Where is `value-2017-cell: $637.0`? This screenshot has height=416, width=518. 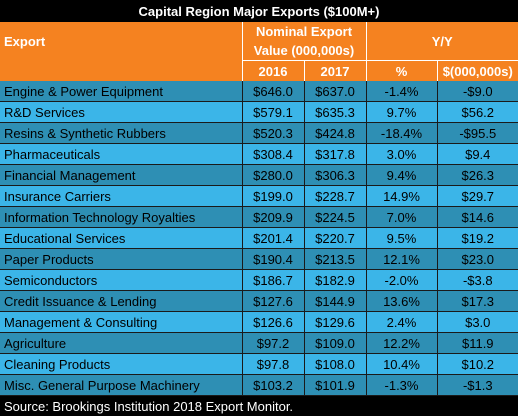
value-2017-cell: $637.0 is located at coordinates (335, 91).